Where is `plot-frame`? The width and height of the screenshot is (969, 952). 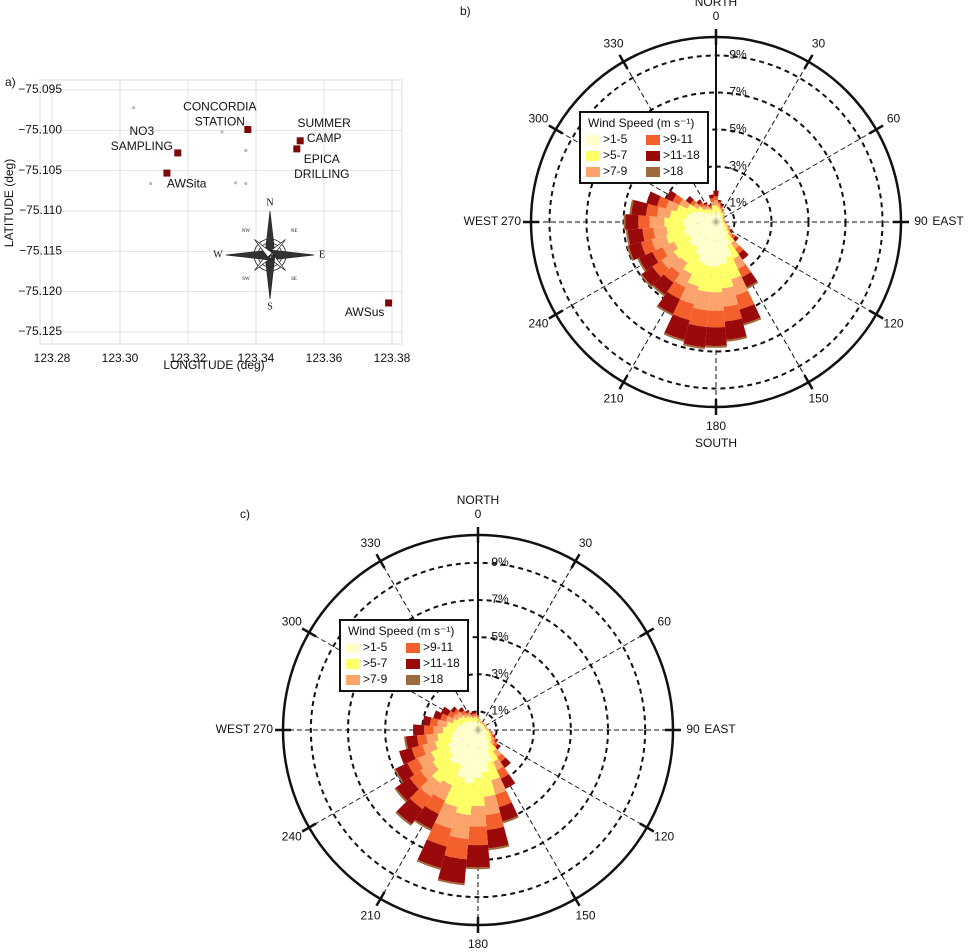 plot-frame is located at coordinates (221, 212).